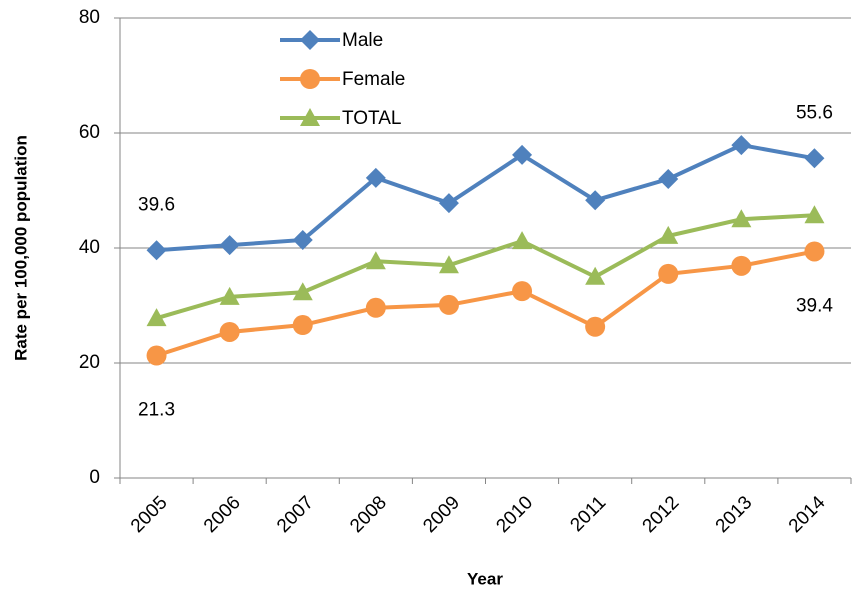 The width and height of the screenshot is (857, 602). What do you see at coordinates (485, 578) in the screenshot?
I see `x-axis-title: Year` at bounding box center [485, 578].